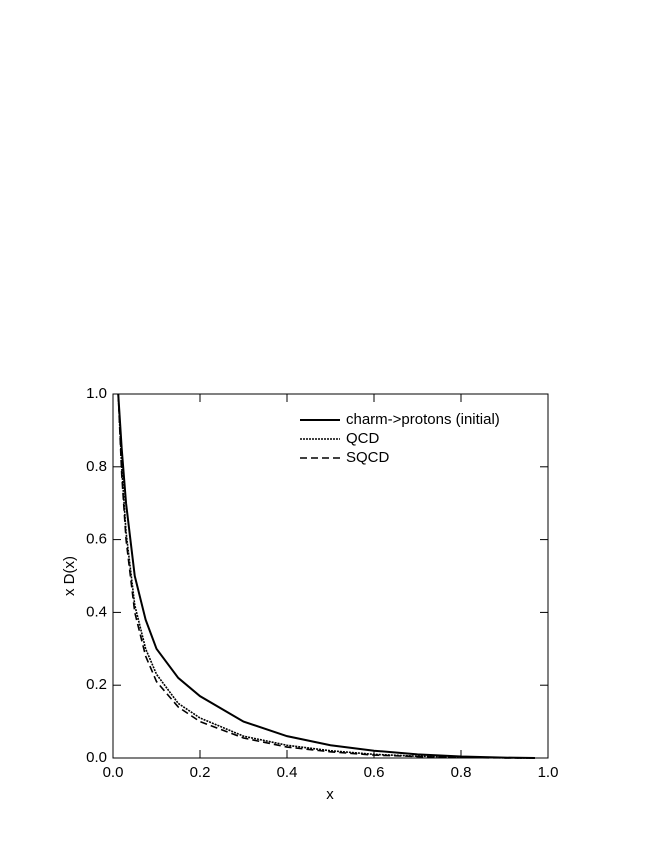  Describe the element at coordinates (96, 757) in the screenshot. I see `y-tick-label: 0.0` at that location.